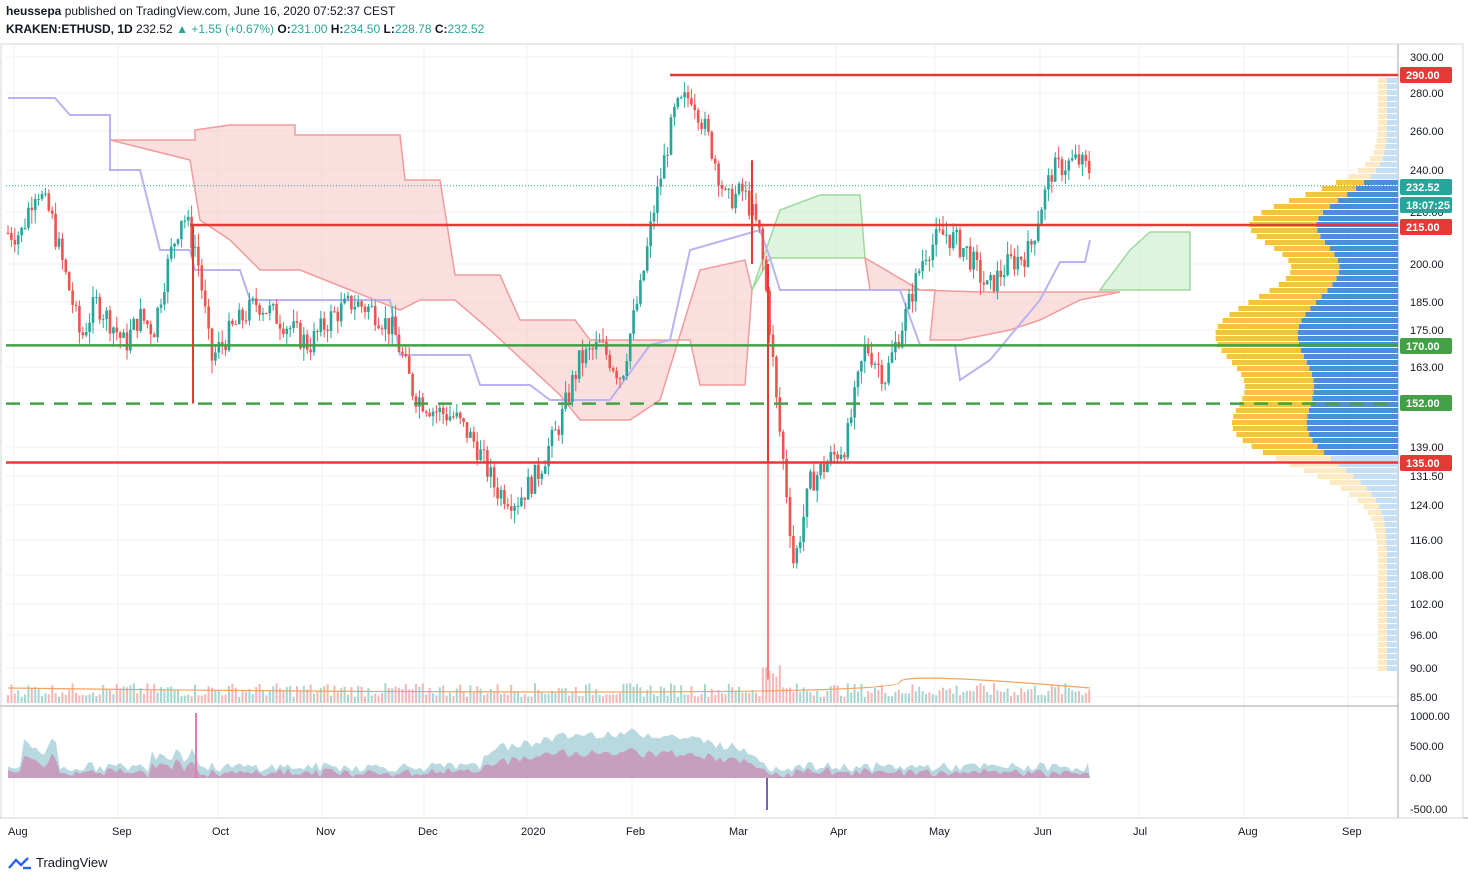  I want to click on price-tick-label: 131.50, so click(1427, 477).